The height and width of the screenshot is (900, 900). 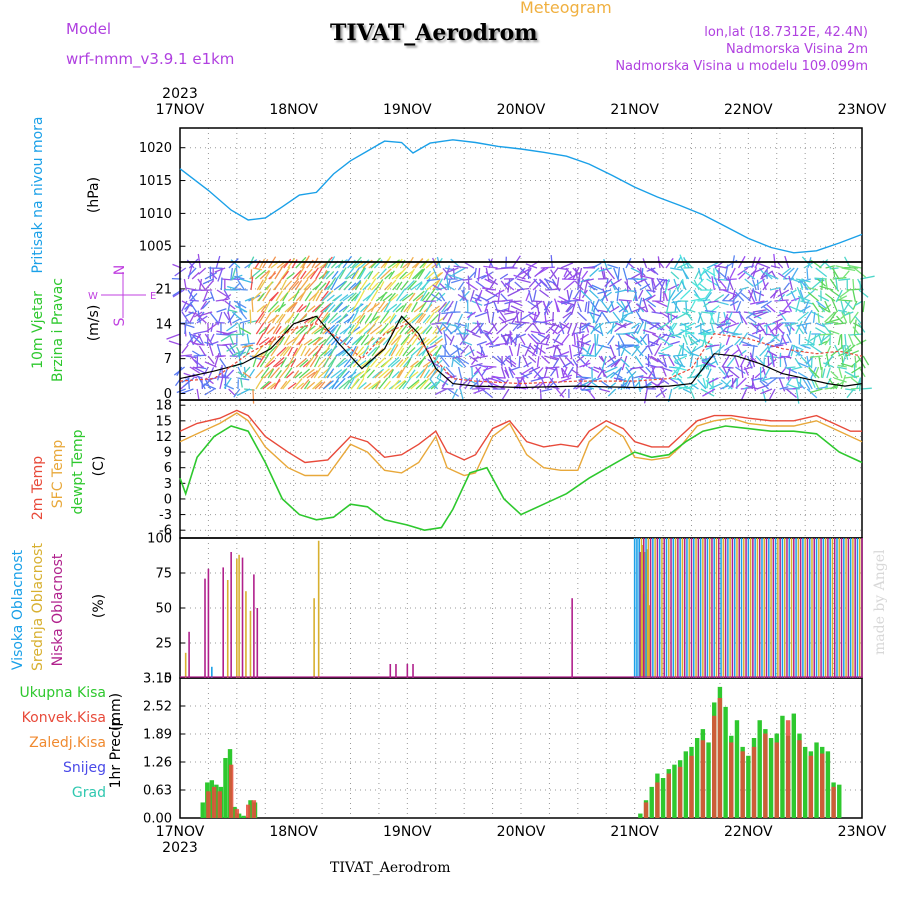 What do you see at coordinates (521, 478) in the screenshot?
I see `dewpt-temp-line` at bounding box center [521, 478].